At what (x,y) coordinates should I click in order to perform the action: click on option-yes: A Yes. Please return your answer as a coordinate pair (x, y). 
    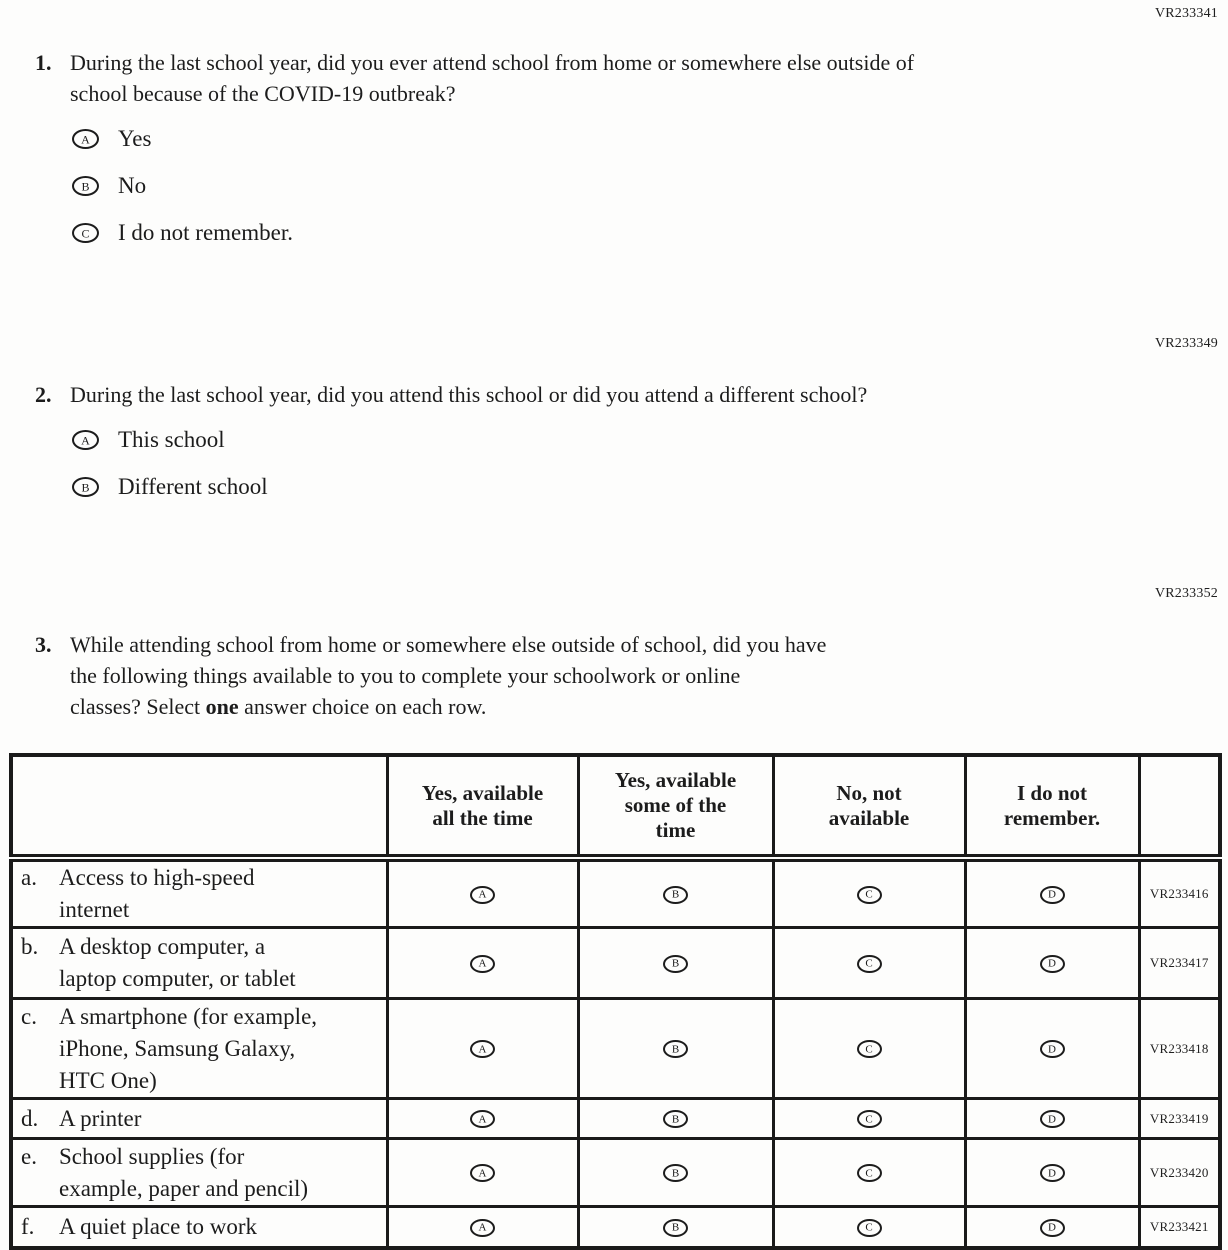
    Looking at the image, I should click on (182, 139).